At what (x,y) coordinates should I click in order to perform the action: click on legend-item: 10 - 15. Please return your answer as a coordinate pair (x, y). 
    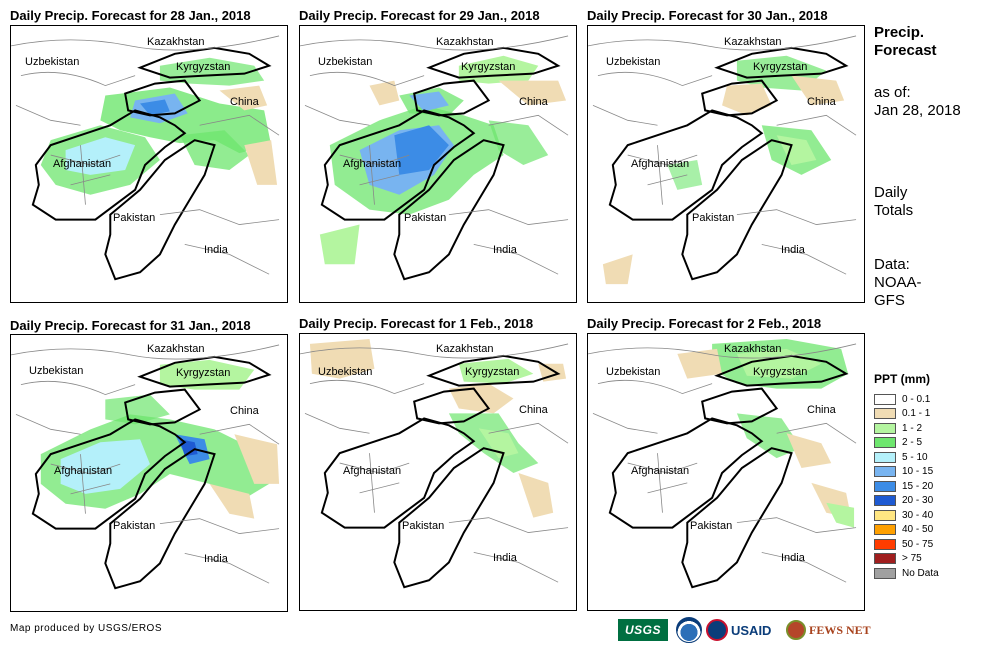
    Looking at the image, I should click on (903, 472).